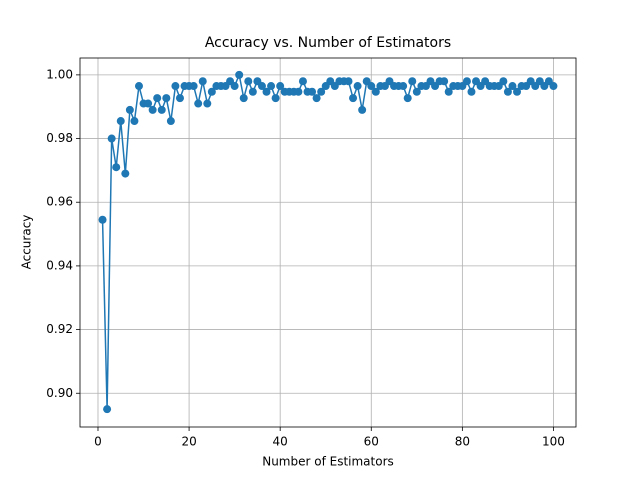 Image resolution: width=640 pixels, height=484 pixels. What do you see at coordinates (328, 462) in the screenshot?
I see `x-axis-label: Number of Estimators` at bounding box center [328, 462].